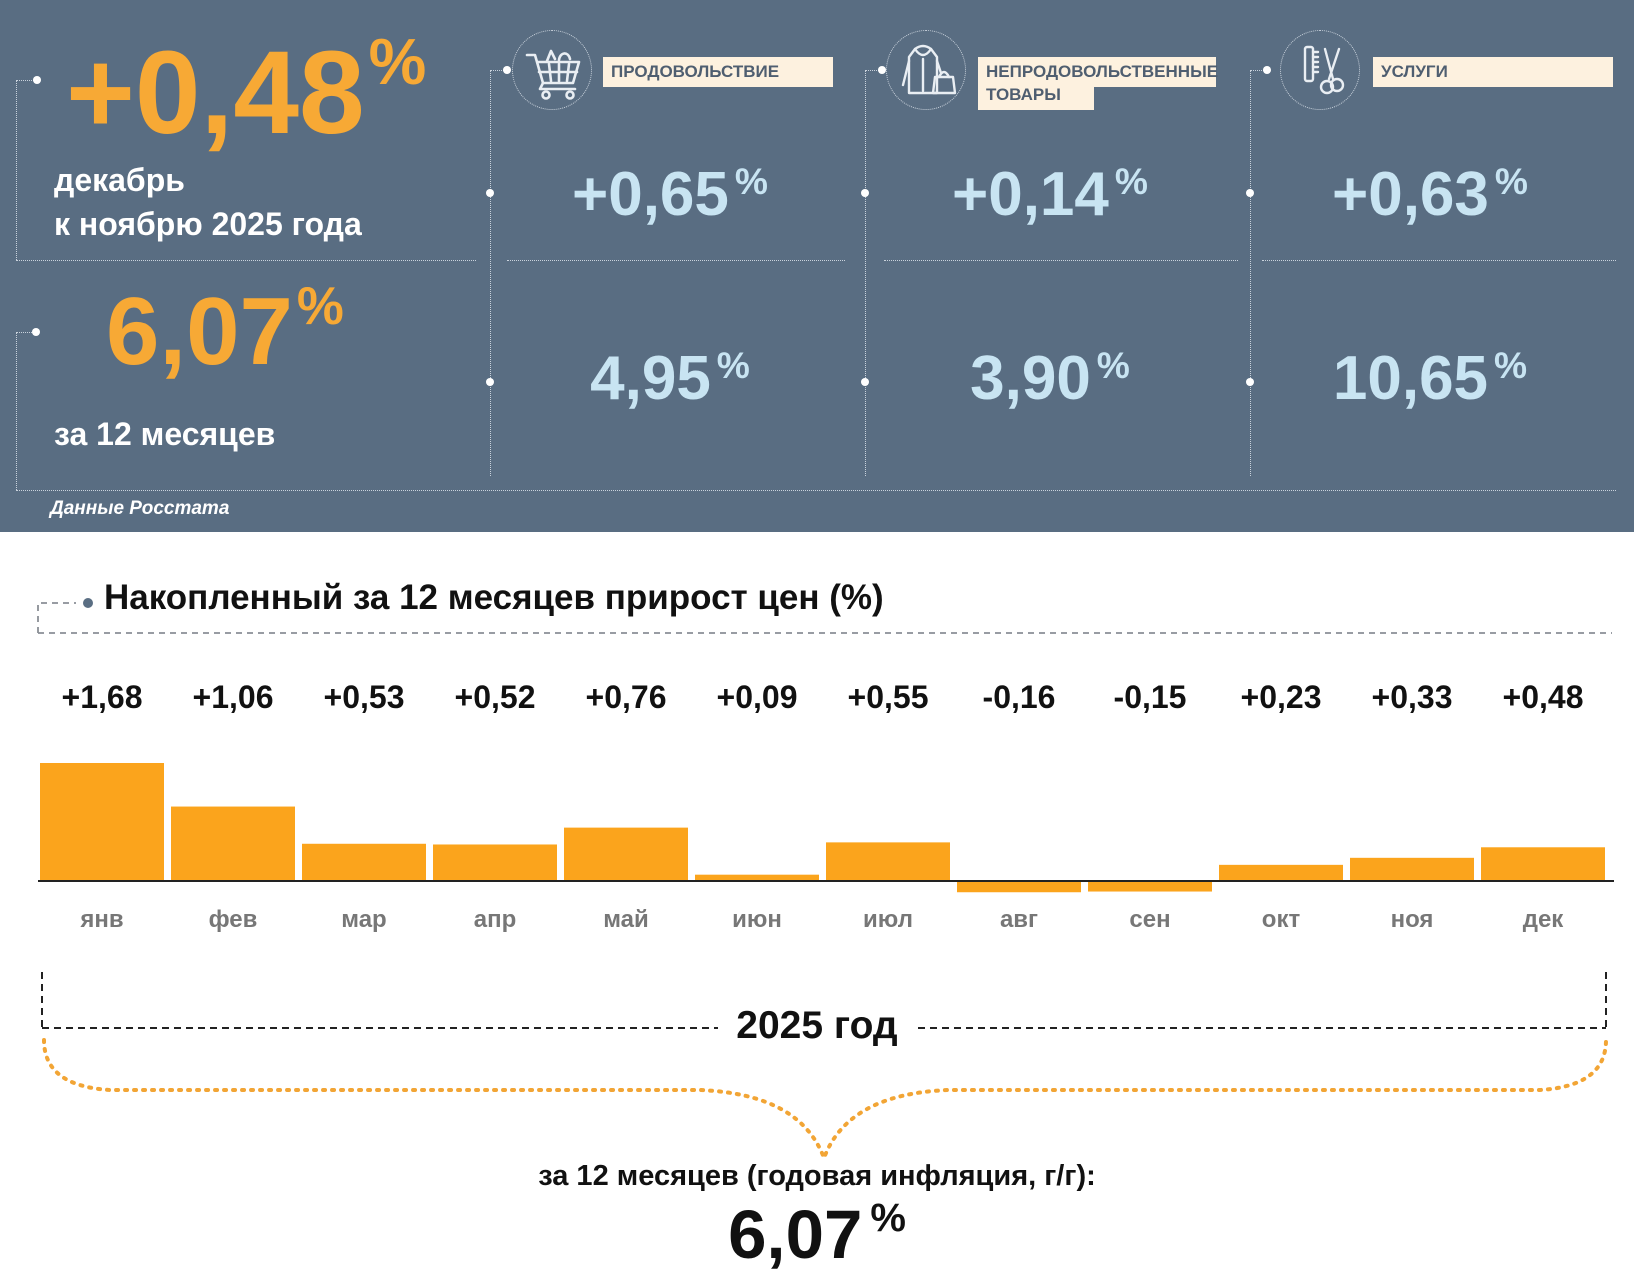 The height and width of the screenshot is (1285, 1634). I want to click on annual-inflation-caption: за 12 месяцев (годовая инфляция, г/г):, so click(817, 1176).